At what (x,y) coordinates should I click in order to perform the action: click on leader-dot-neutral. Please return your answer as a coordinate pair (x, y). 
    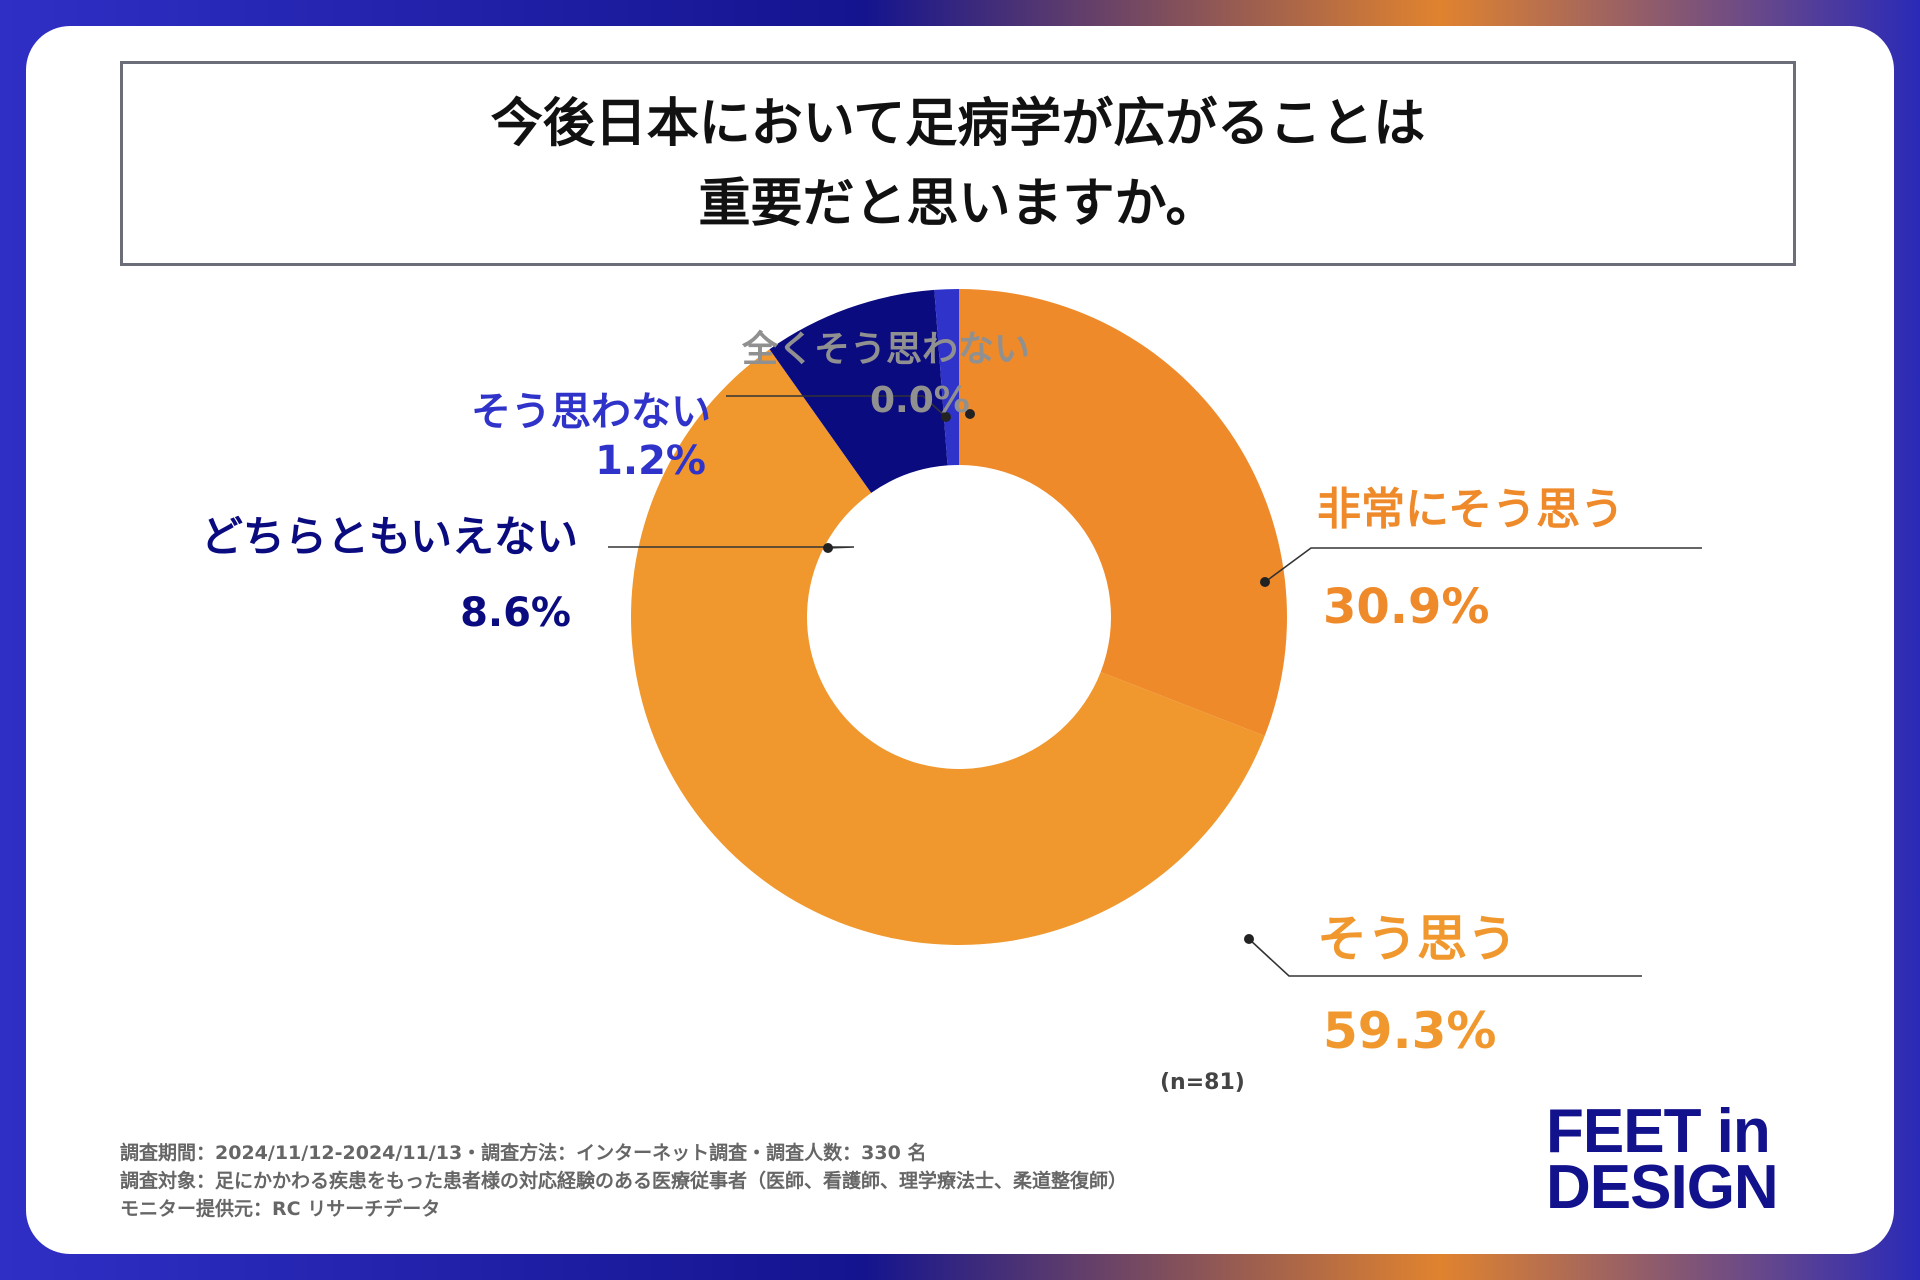
    Looking at the image, I should click on (828, 548).